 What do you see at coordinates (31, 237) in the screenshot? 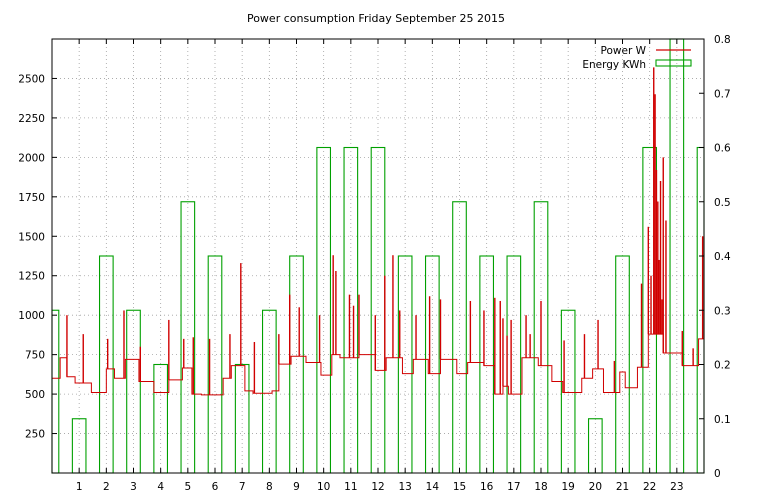
I see `y-left-tick-label: 1500` at bounding box center [31, 237].